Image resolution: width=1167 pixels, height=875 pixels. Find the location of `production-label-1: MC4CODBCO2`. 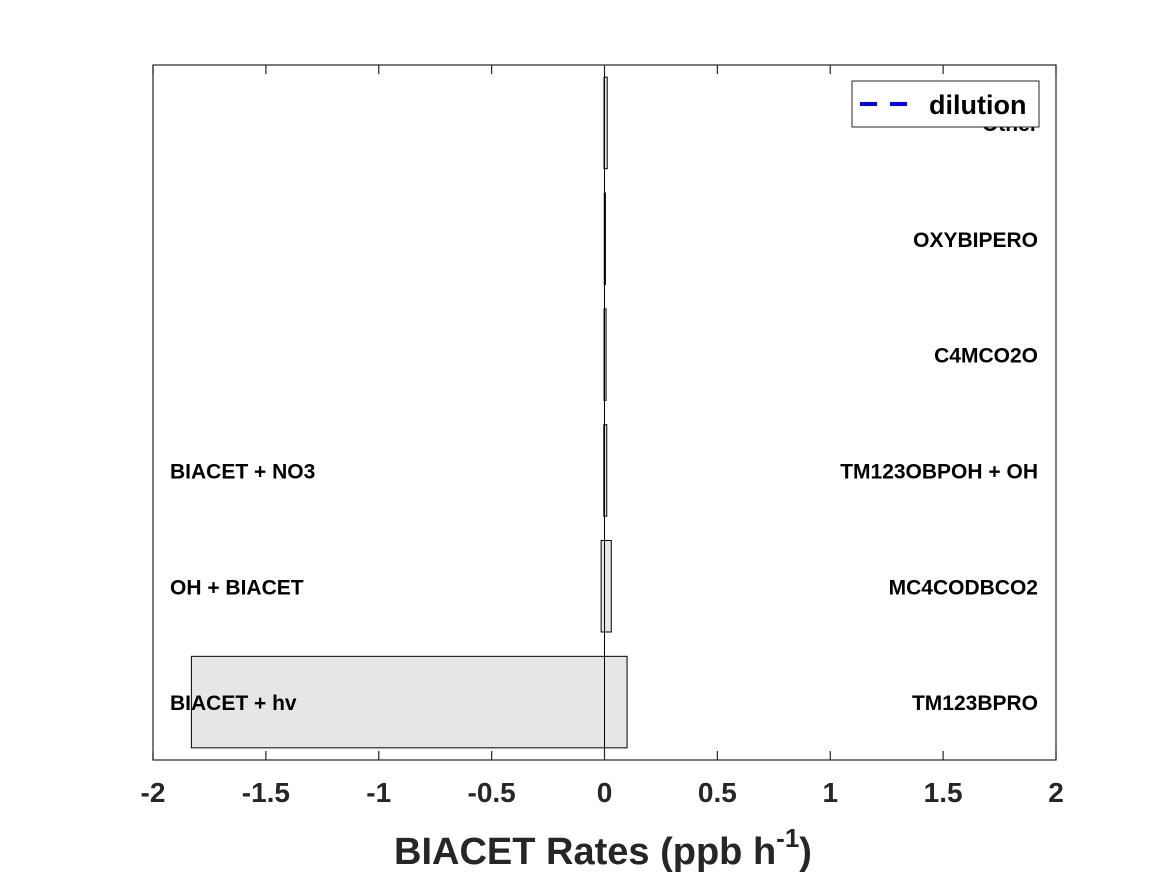

production-label-1: MC4CODBCO2 is located at coordinates (963, 587).